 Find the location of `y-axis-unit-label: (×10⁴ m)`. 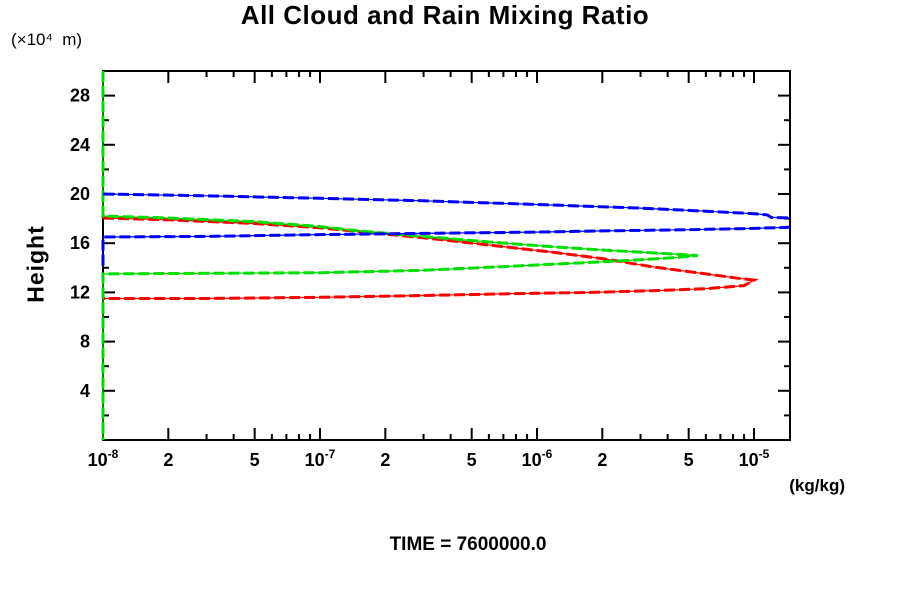

y-axis-unit-label: (×10⁴ m) is located at coordinates (47, 39).